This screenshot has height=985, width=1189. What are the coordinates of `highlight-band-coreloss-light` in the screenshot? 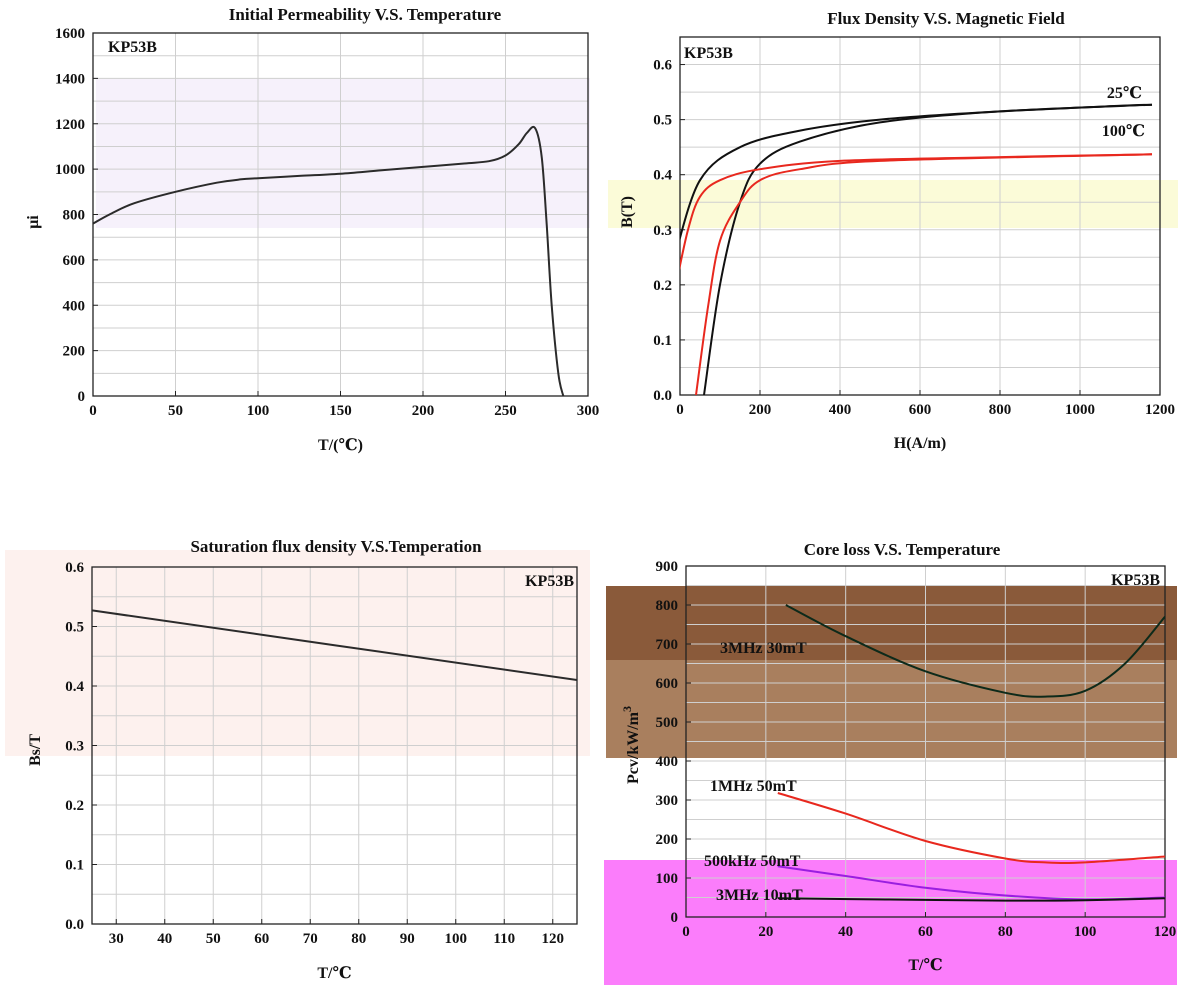 It's located at (891, 709).